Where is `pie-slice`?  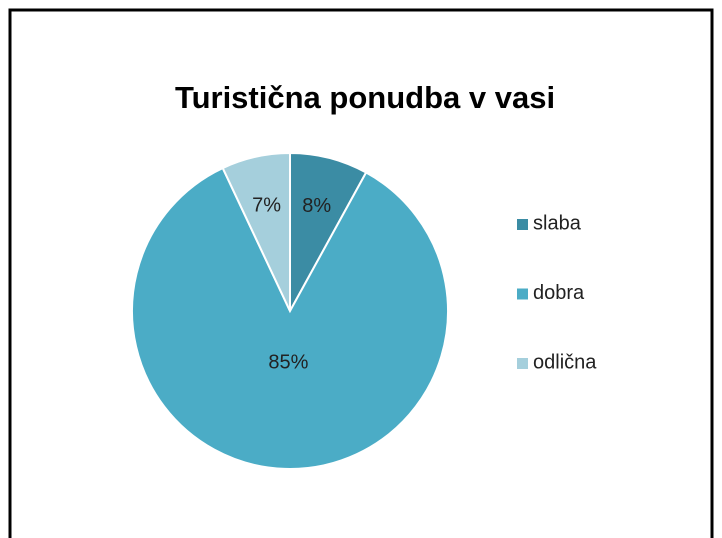
pie-slice is located at coordinates (256, 231).